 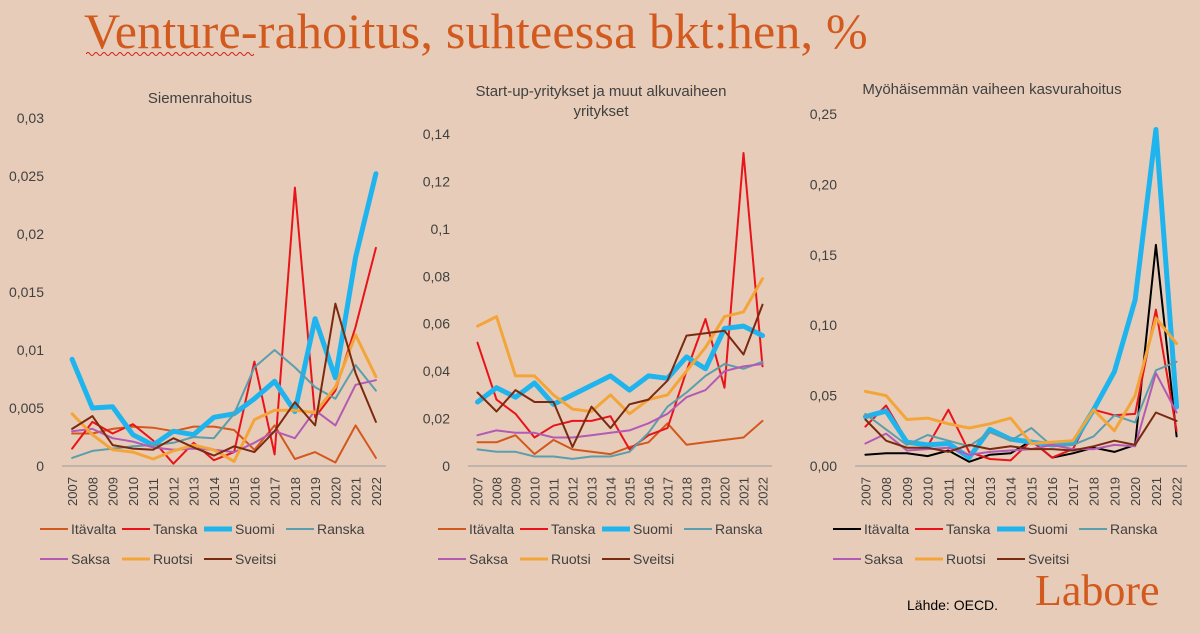 I want to click on chart-1-title: Siemenrahoitus, so click(x=200, y=98).